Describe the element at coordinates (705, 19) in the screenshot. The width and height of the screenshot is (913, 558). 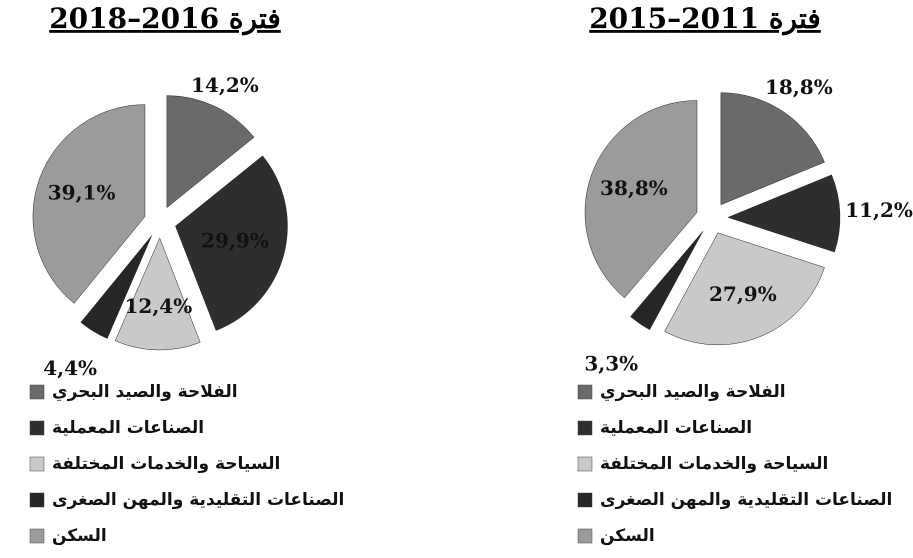
I see `chart-title: فترة 2011–2015` at that location.